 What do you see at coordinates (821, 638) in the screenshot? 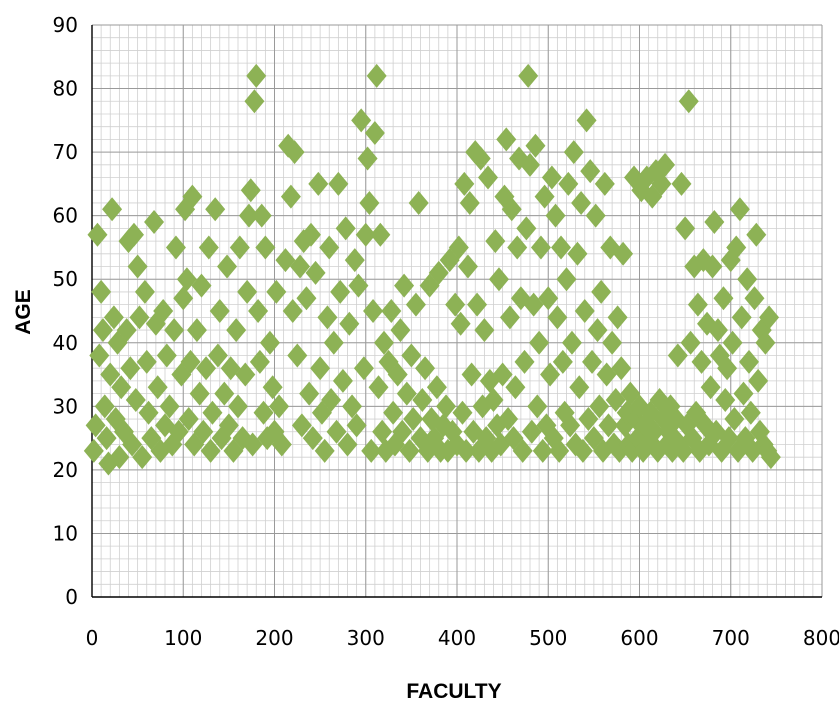
I see `x-tick-label: 800` at bounding box center [821, 638].